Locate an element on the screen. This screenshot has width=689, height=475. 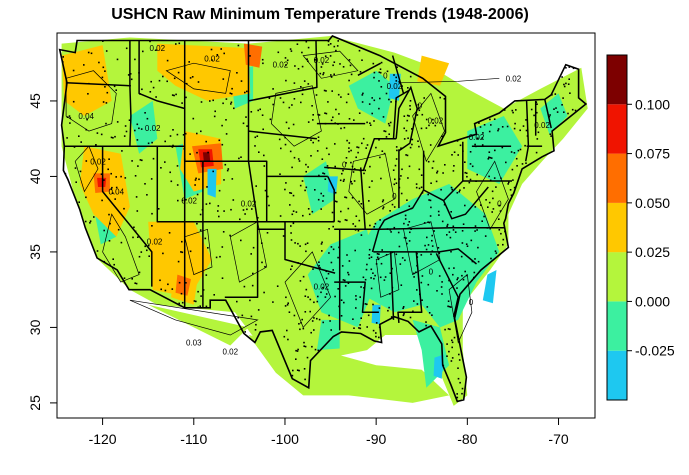
y-tick-label: 35 is located at coordinates (35, 252).